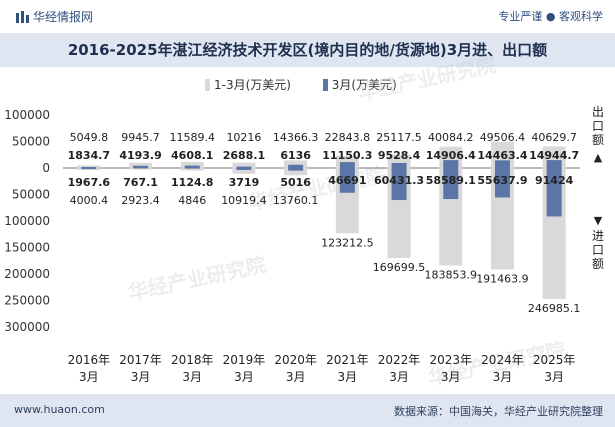 This screenshot has width=615, height=427. I want to click on label-import-month: 3719, so click(244, 182).